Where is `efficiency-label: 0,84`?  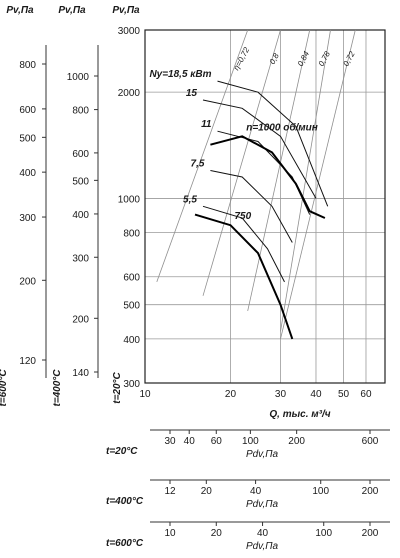
efficiency-label: 0,84 is located at coordinates (304, 58).